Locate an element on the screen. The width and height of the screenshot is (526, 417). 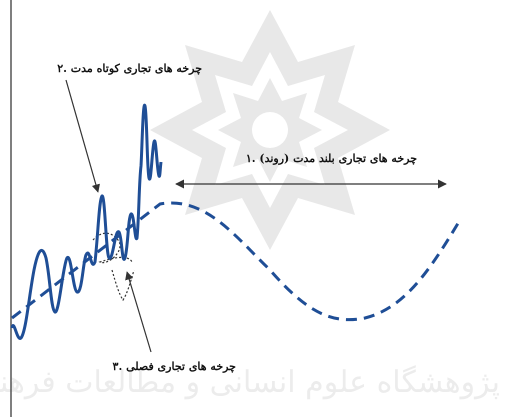
short-term-pointer-arrow is located at coordinates (82, 136).